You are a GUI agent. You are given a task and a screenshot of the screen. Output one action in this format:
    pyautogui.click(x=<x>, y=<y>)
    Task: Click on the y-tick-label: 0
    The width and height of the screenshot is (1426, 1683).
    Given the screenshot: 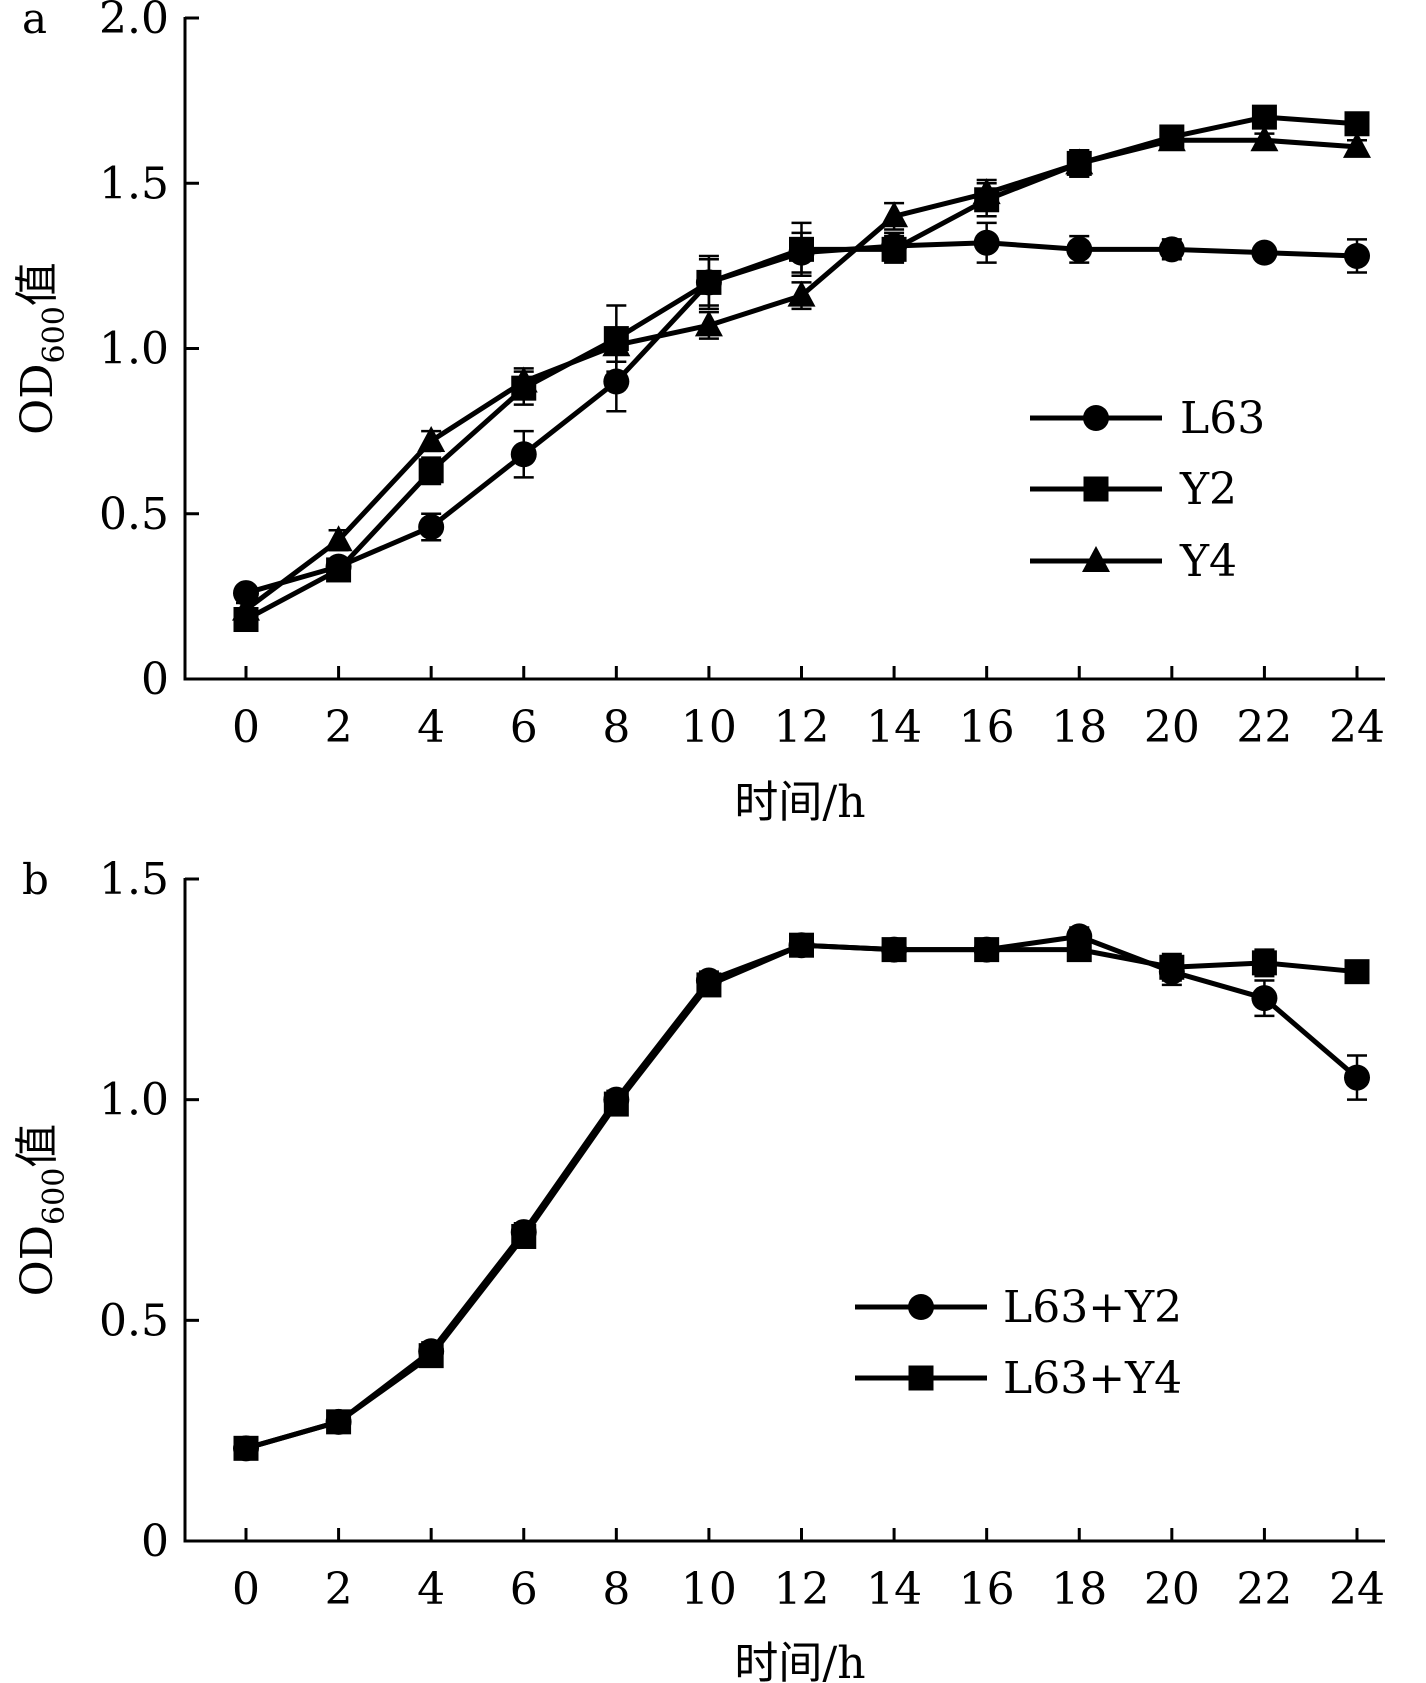 What is the action you would take?
    pyautogui.click(x=155, y=679)
    